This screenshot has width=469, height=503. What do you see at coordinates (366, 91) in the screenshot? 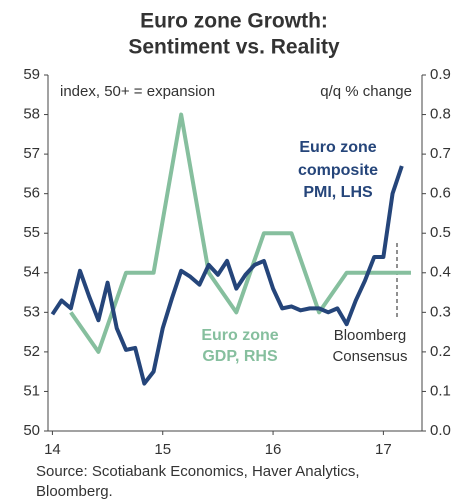
I see `axis-unit: q/q % change` at bounding box center [366, 91].